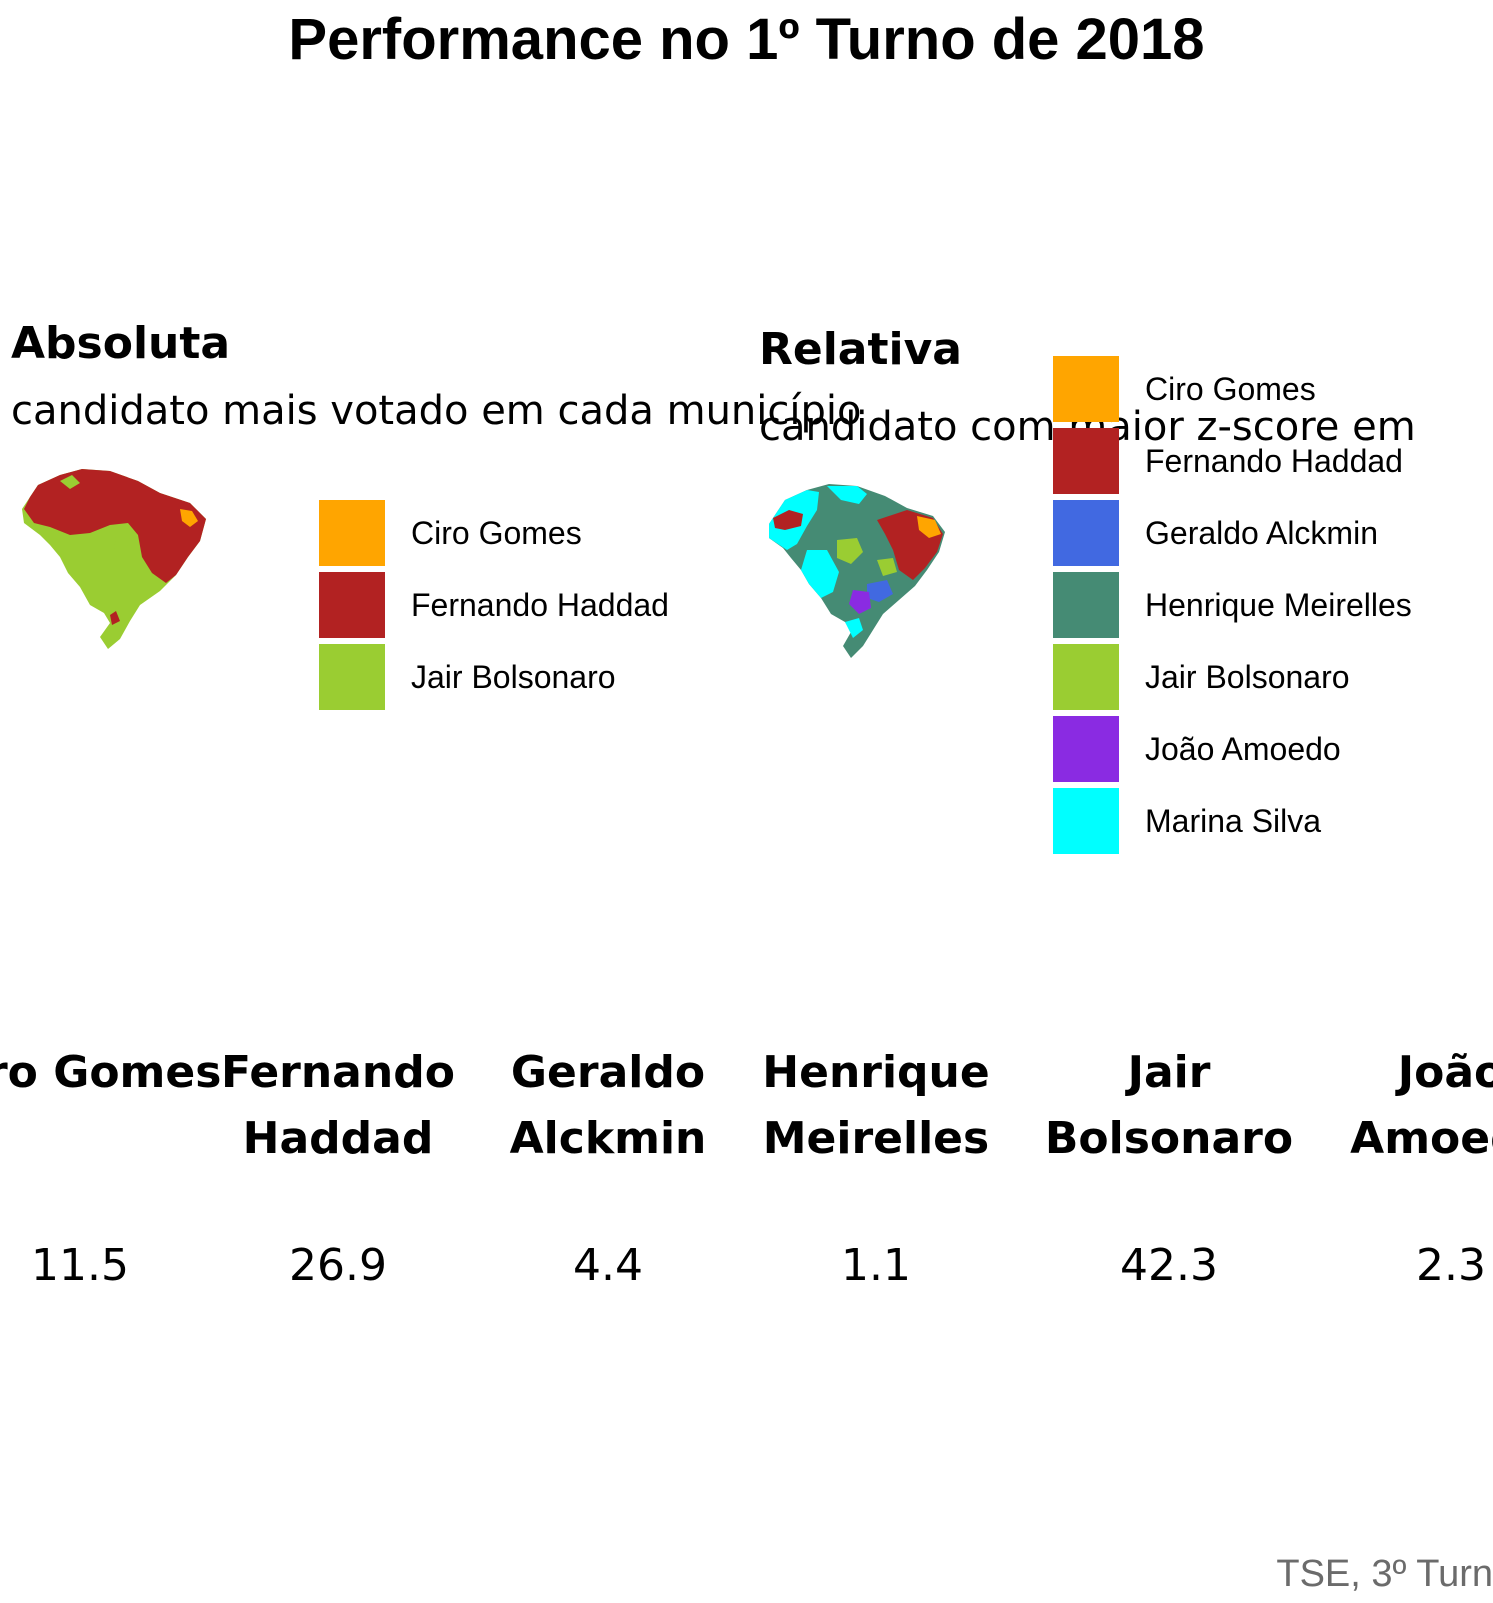 The height and width of the screenshot is (1603, 1493). I want to click on candidate-vote-share: 26.9, so click(338, 1265).